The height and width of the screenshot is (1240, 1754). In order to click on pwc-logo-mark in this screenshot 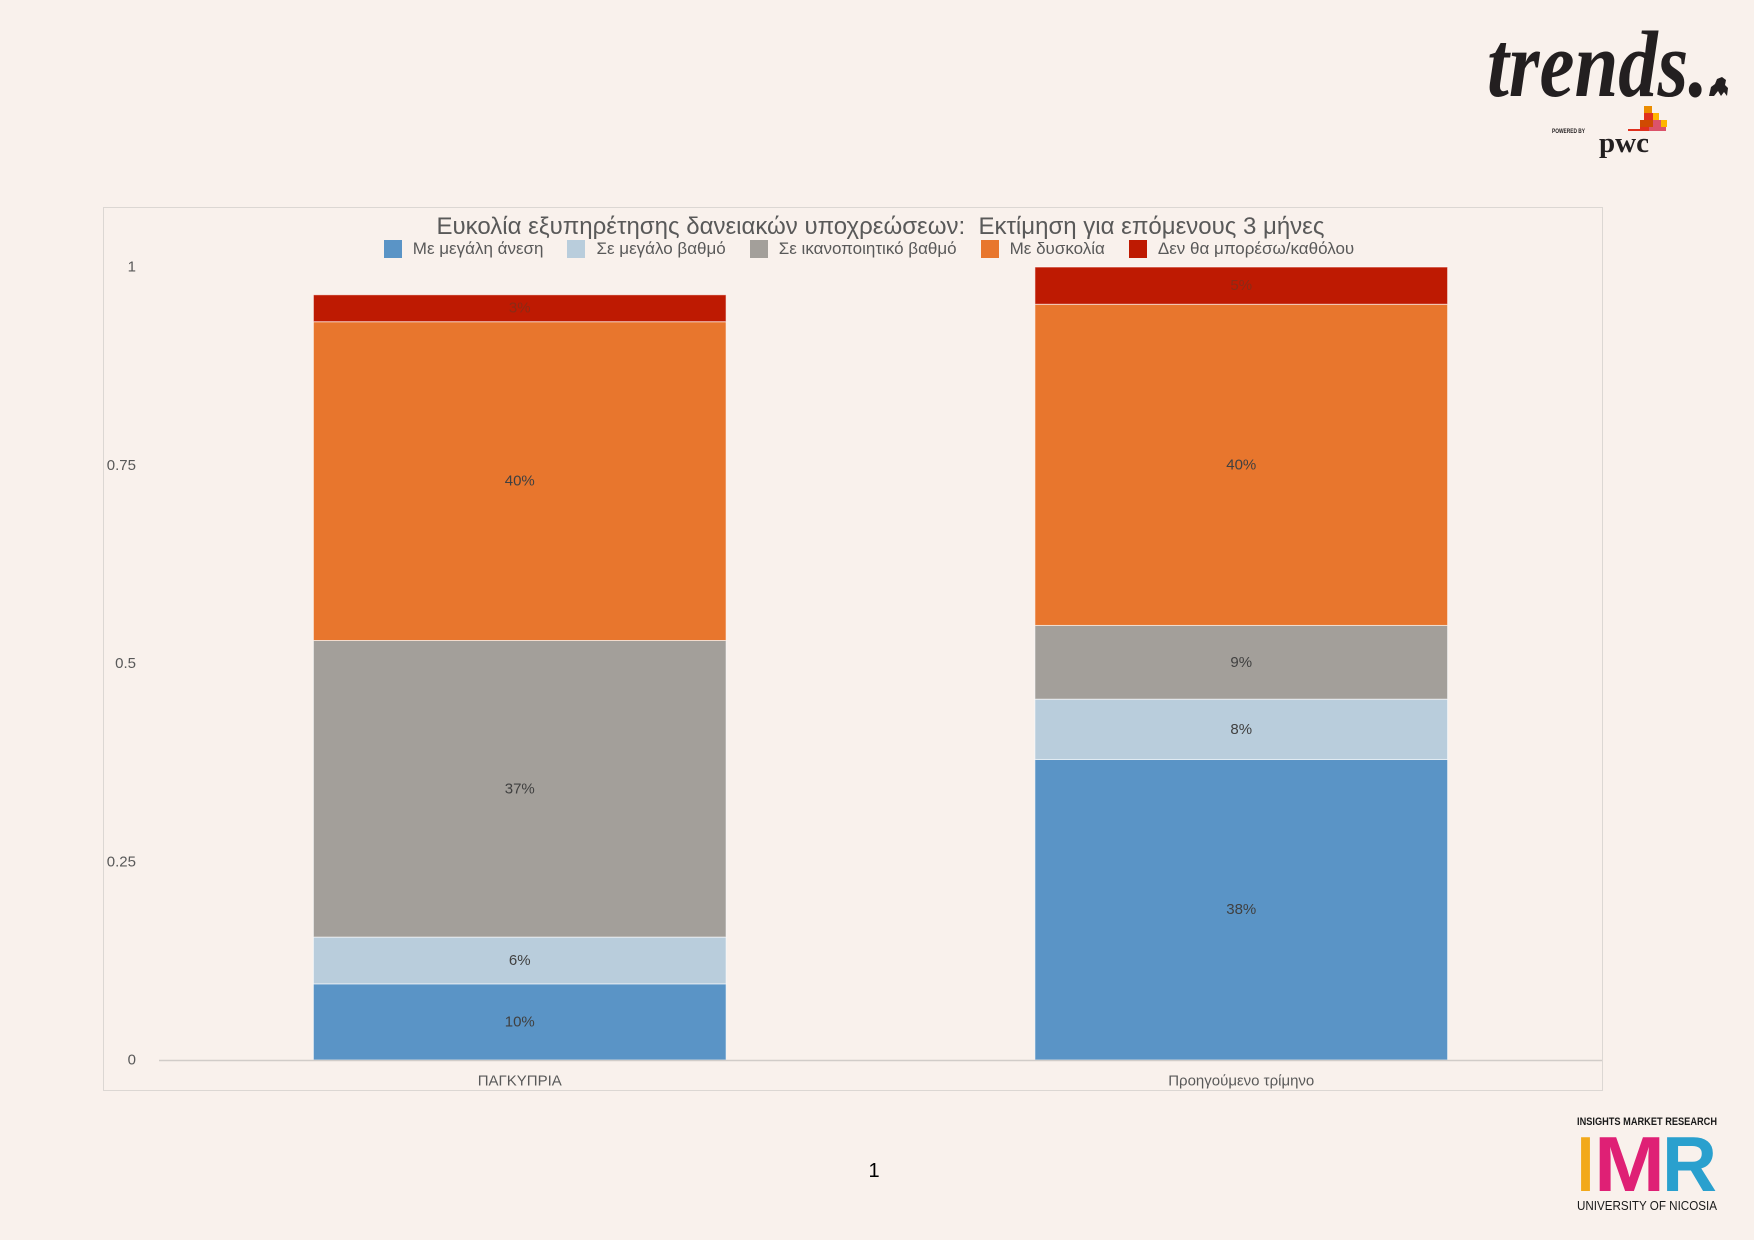, I will do `click(1647, 118)`.